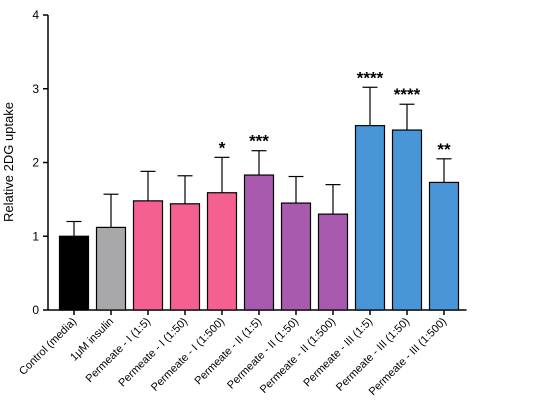 The image size is (550, 419). I want to click on x-tick-label: Permeate - I (1:50), so click(153, 353).